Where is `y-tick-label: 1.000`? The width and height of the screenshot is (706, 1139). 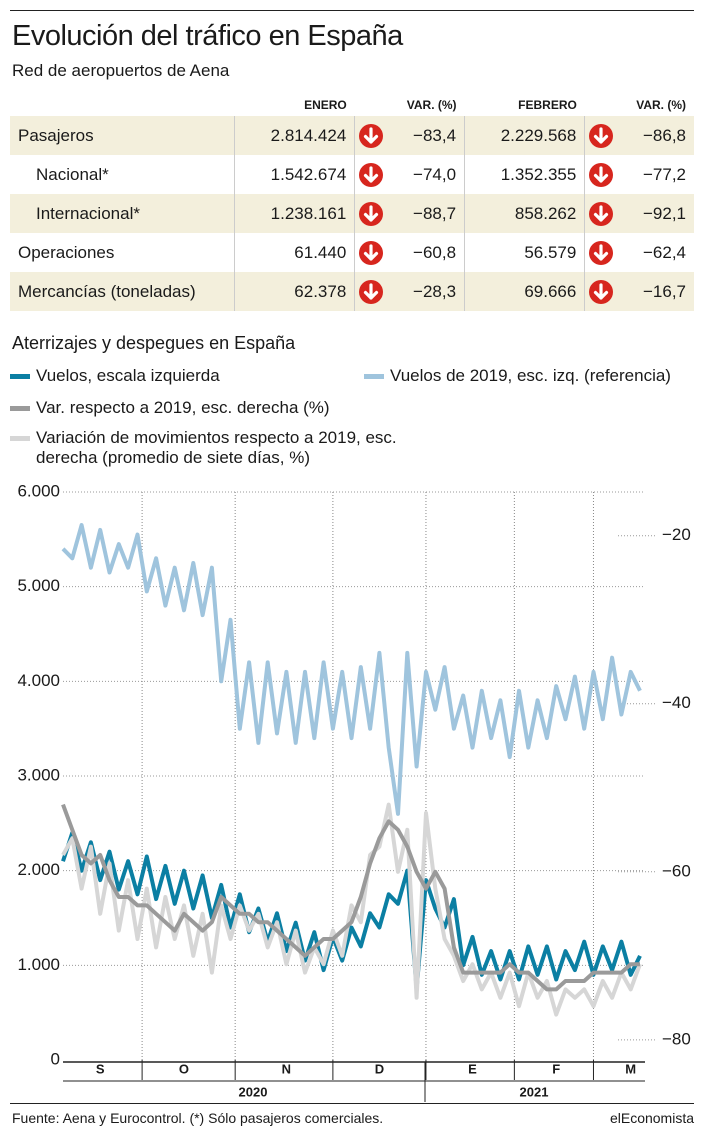 y-tick-label: 1.000 is located at coordinates (38, 964).